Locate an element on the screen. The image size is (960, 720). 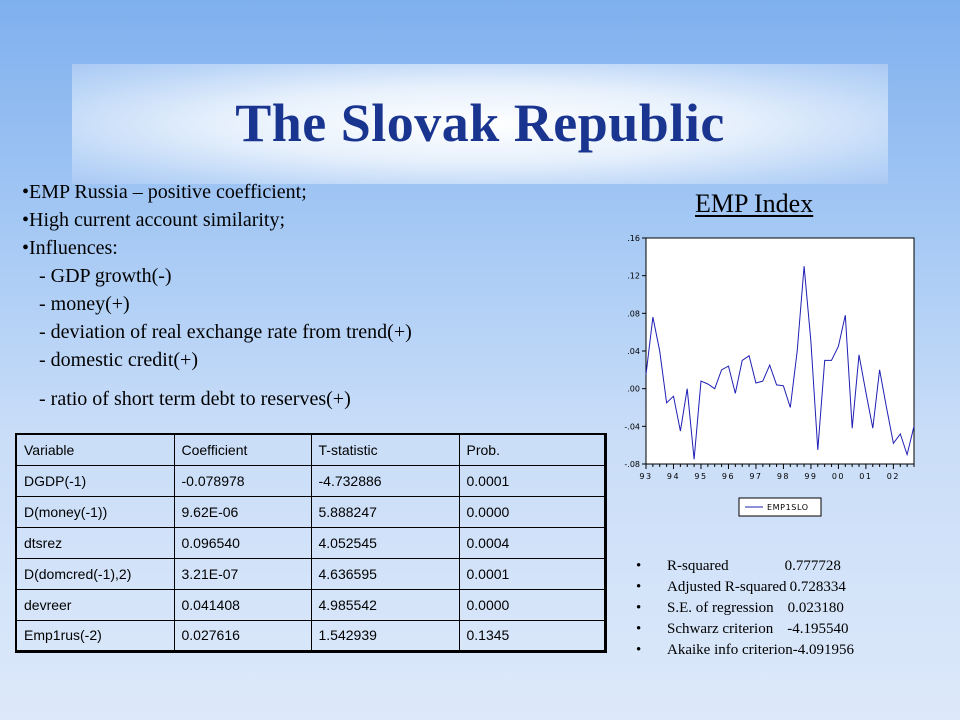
bullet-item: •EMP Russia – positive coefficient; is located at coordinates (164, 192).